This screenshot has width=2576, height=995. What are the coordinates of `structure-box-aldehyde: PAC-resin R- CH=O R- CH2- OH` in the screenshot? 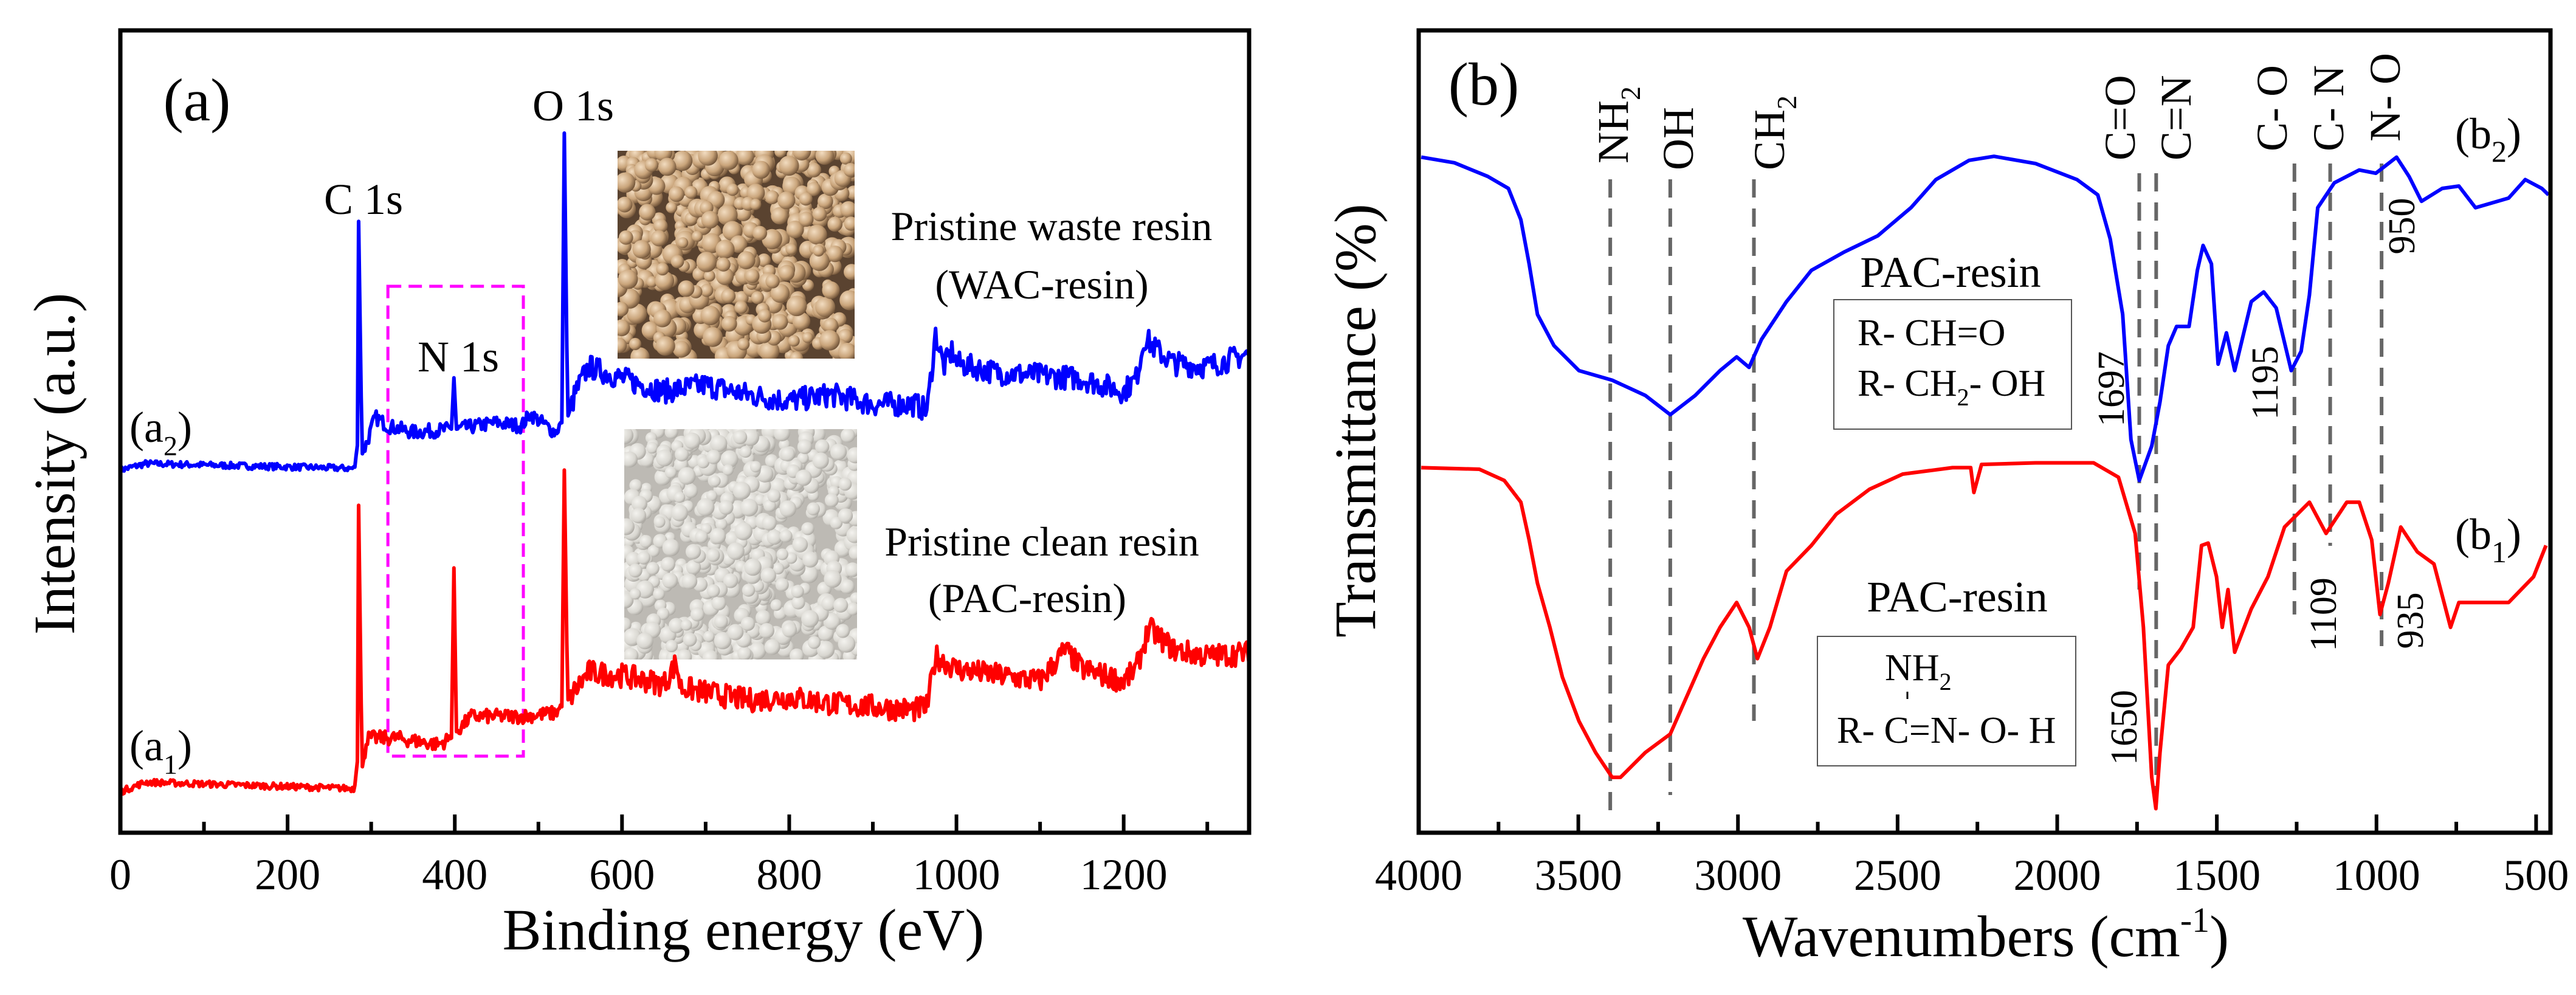 It's located at (1953, 339).